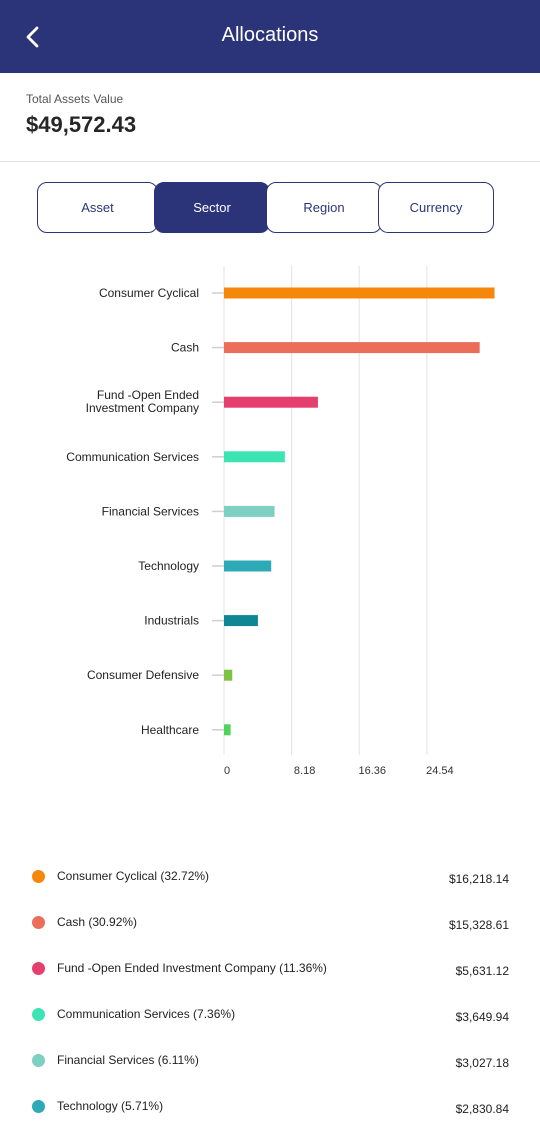  What do you see at coordinates (75, 99) in the screenshot?
I see `total-assets-label: Total Assets Value` at bounding box center [75, 99].